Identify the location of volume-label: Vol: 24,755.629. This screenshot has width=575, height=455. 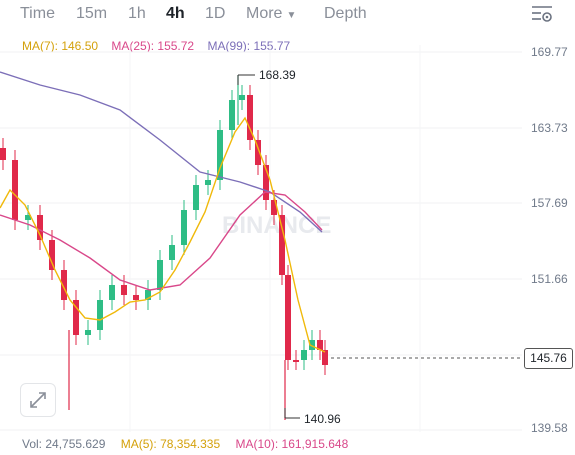
(64, 444).